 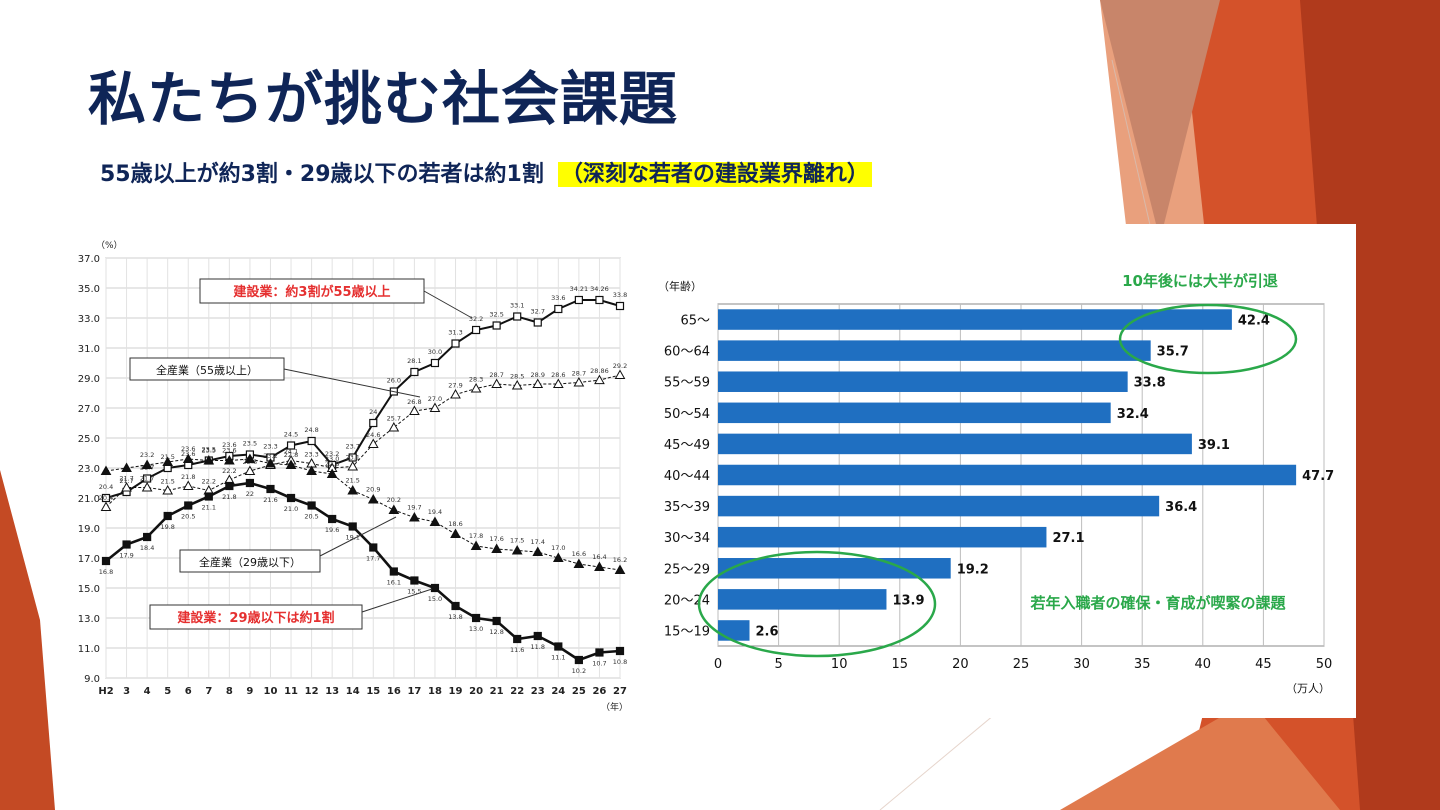 What do you see at coordinates (900, 664) in the screenshot?
I see `x-tick-label: 15` at bounding box center [900, 664].